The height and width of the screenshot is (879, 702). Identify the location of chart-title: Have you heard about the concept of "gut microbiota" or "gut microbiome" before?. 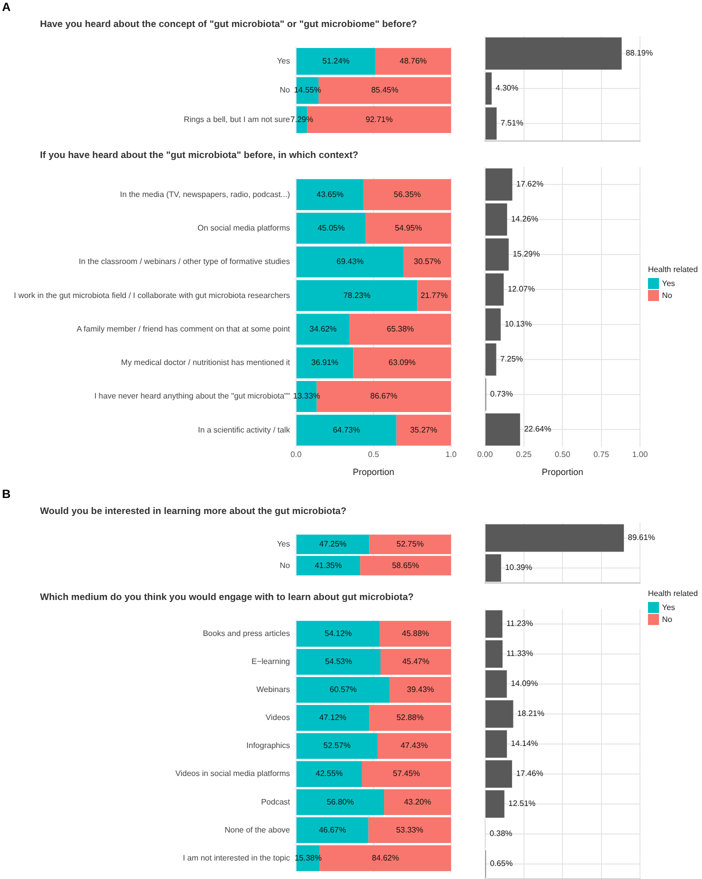
(228, 25).